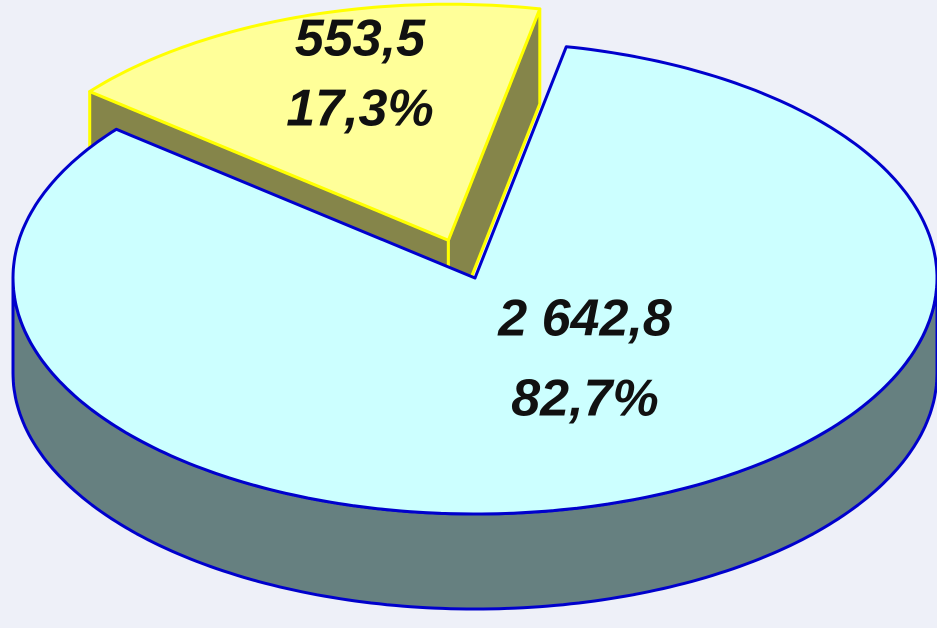 The height and width of the screenshot is (628, 937). Describe the element at coordinates (360, 39) in the screenshot. I see `value-label: 553,5` at that location.